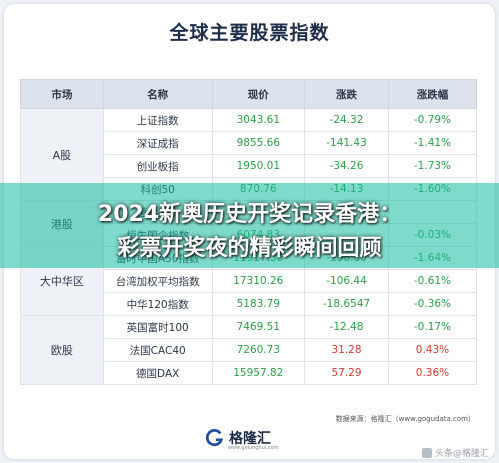  Describe the element at coordinates (157, 373) in the screenshot. I see `name-cell: 德国DAX` at that location.